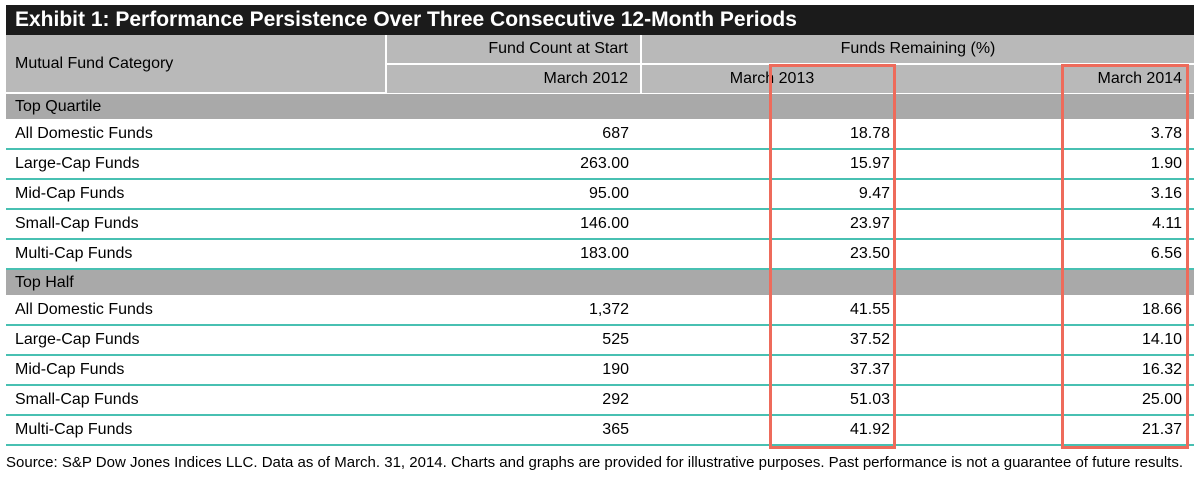 This screenshot has height=504, width=1200. I want to click on cell-fund-count: 525, so click(513, 340).